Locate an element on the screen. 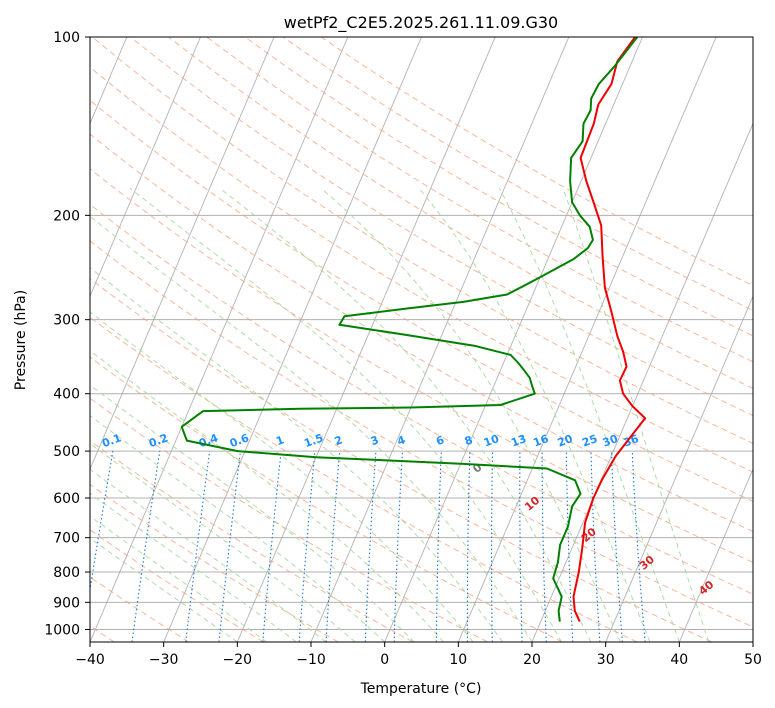  y-tick-label: 200 is located at coordinates (66, 216).